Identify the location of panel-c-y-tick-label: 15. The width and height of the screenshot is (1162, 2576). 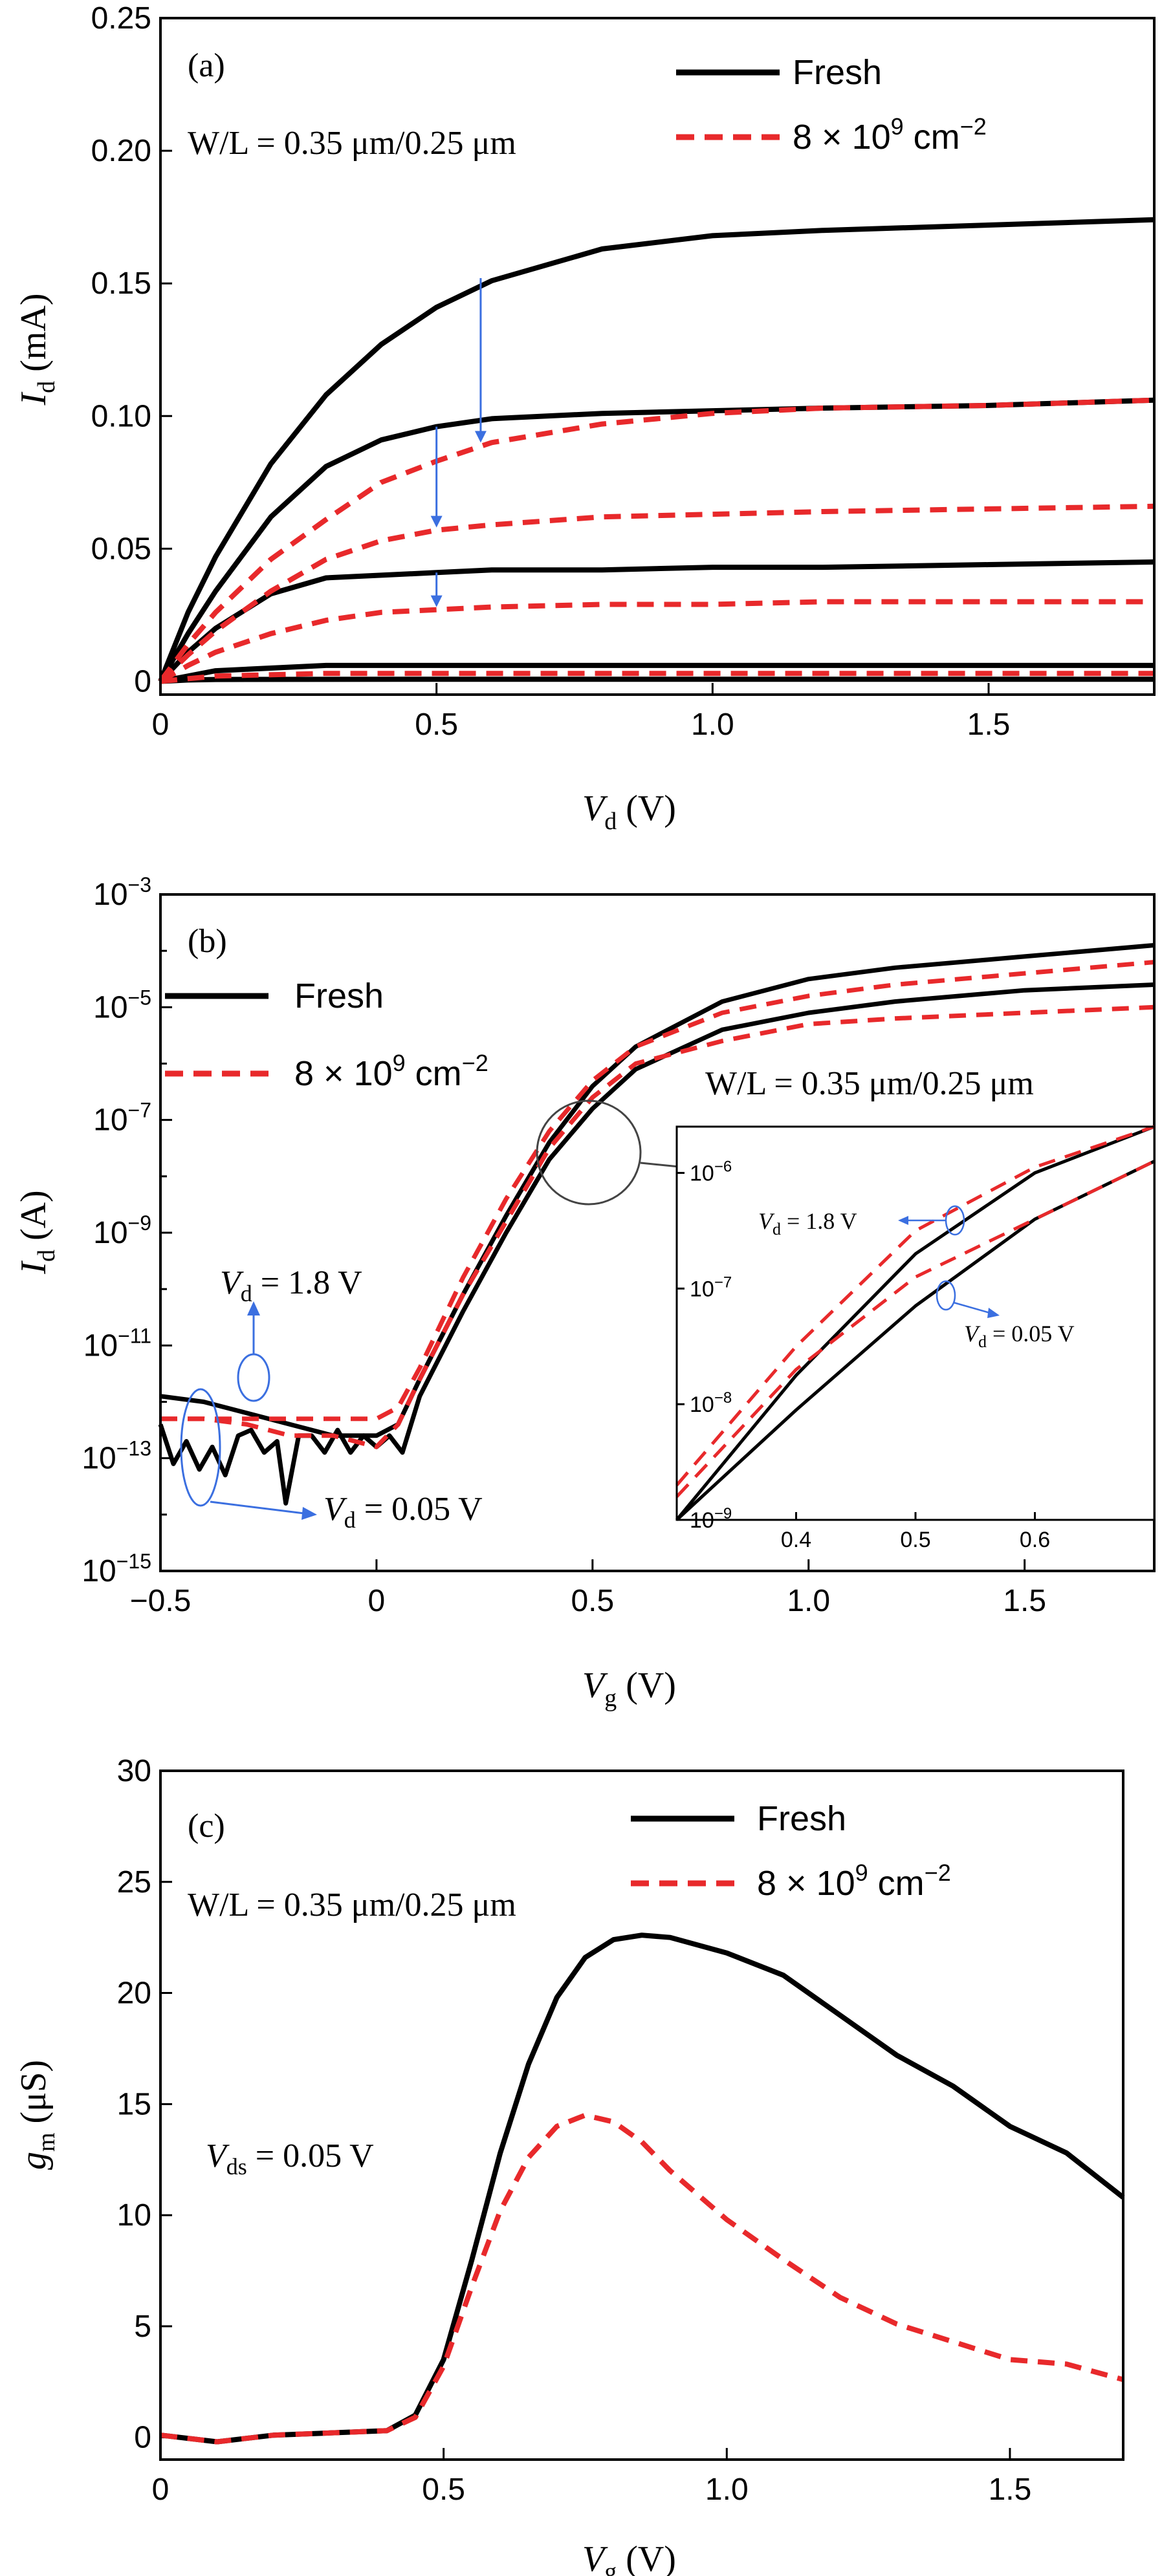
(134, 2104).